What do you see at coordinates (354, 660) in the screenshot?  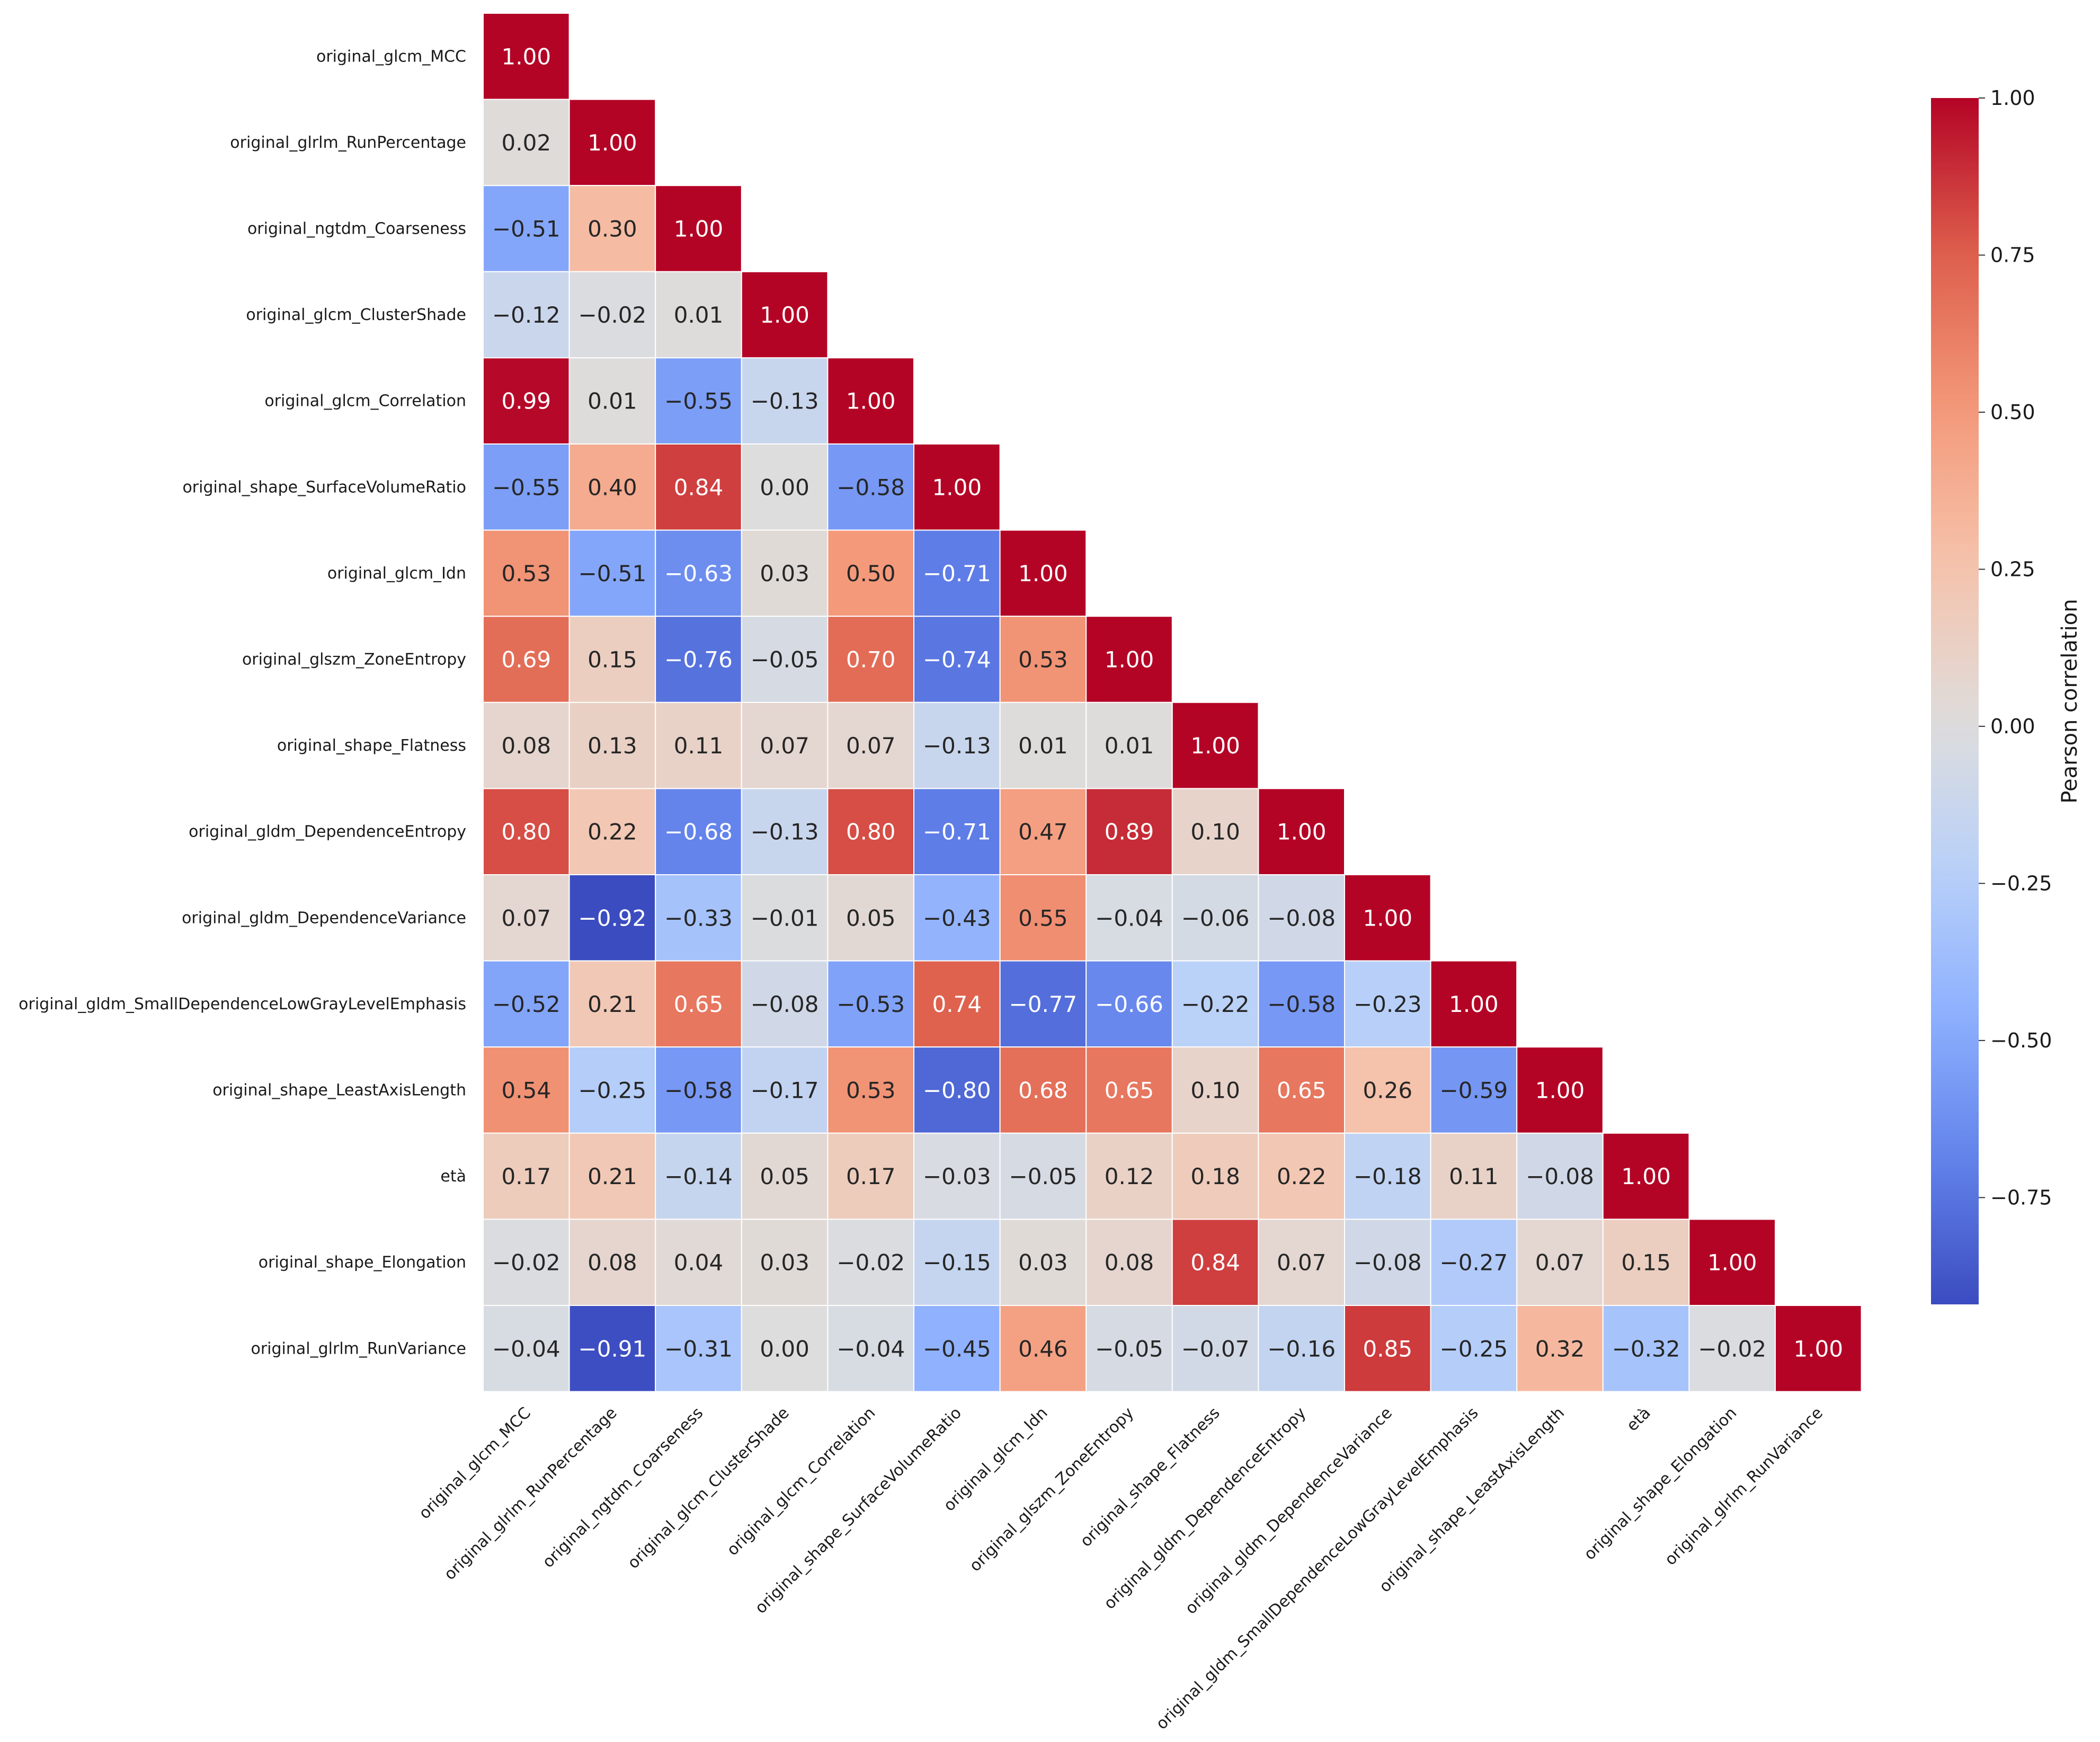 I see `row-tick-label: original_glszm_ZoneEntropy` at bounding box center [354, 660].